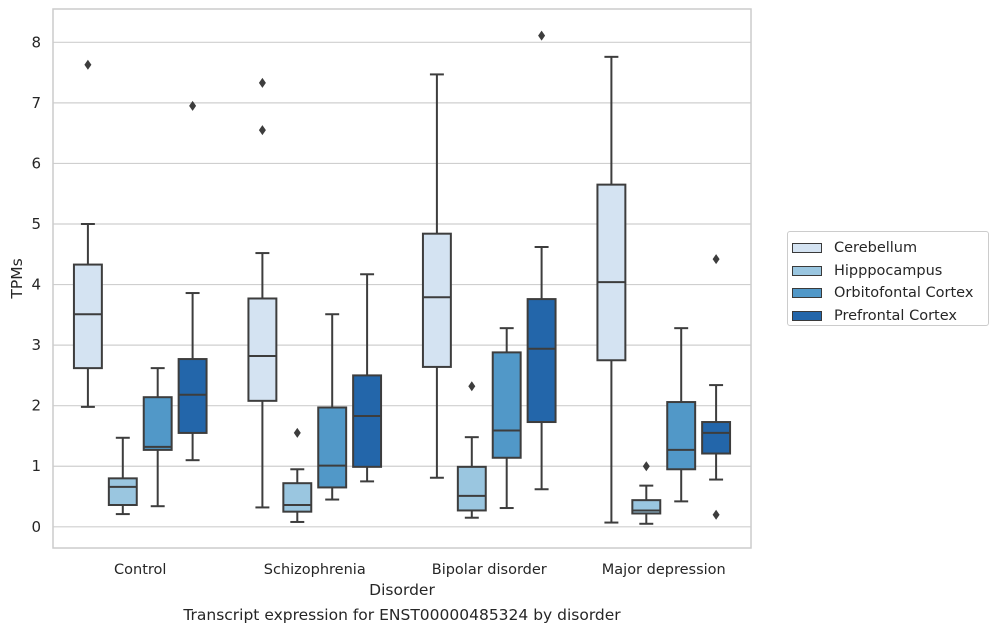 This screenshot has width=999, height=634. I want to click on legend-item-cerebellum: Cerebellum, so click(890, 248).